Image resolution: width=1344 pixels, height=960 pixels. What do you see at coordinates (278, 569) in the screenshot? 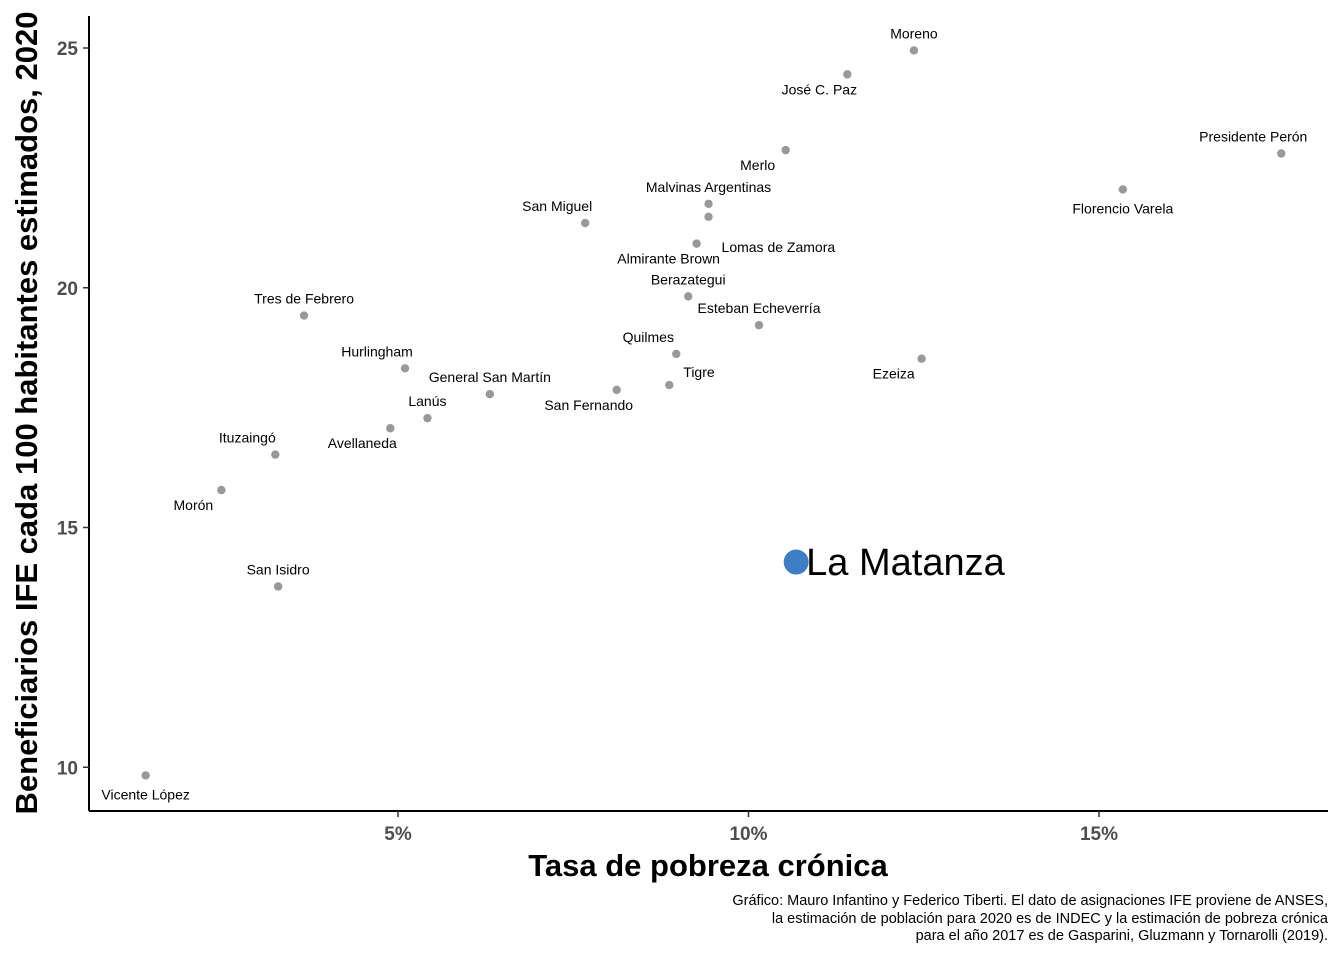
I see `point-label: San Isidro` at bounding box center [278, 569].